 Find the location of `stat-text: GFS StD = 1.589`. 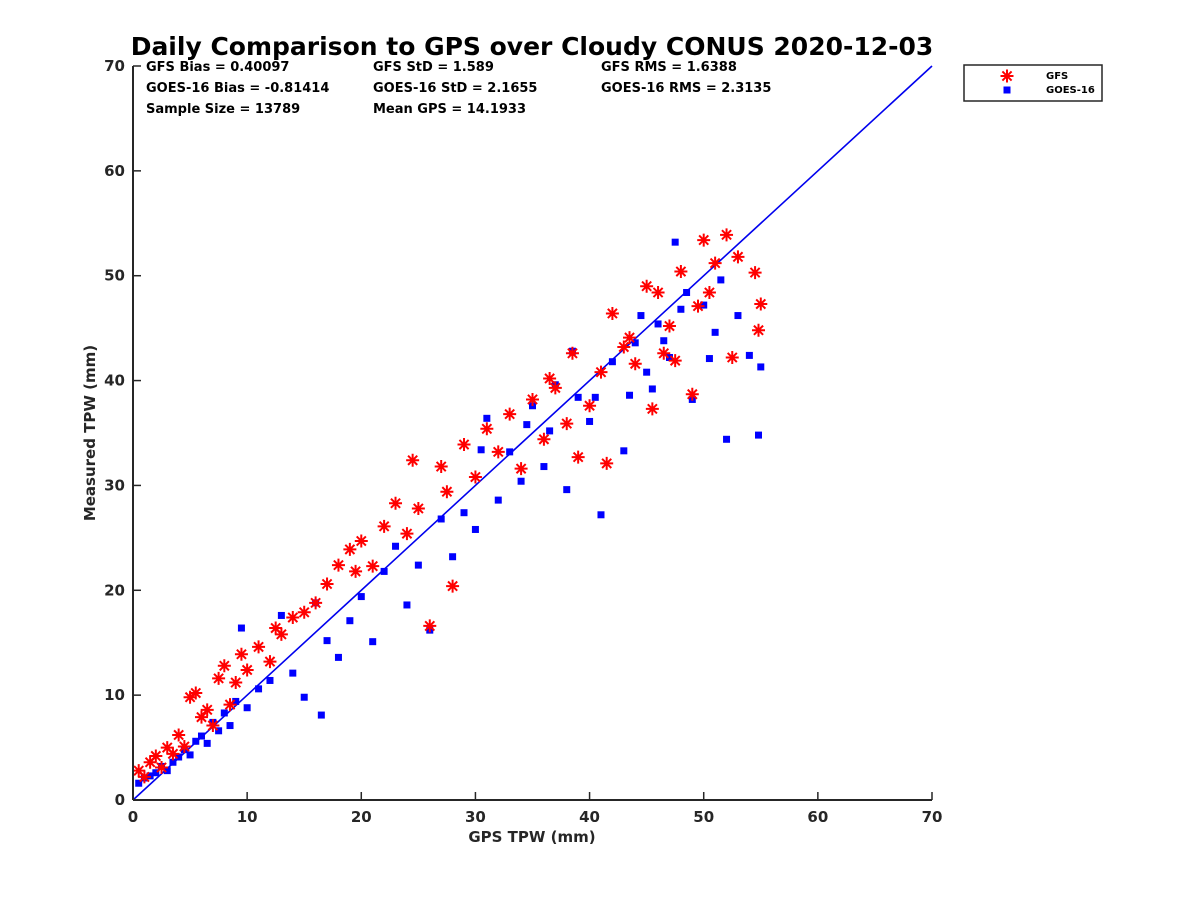

stat-text: GFS StD = 1.589 is located at coordinates (433, 67).